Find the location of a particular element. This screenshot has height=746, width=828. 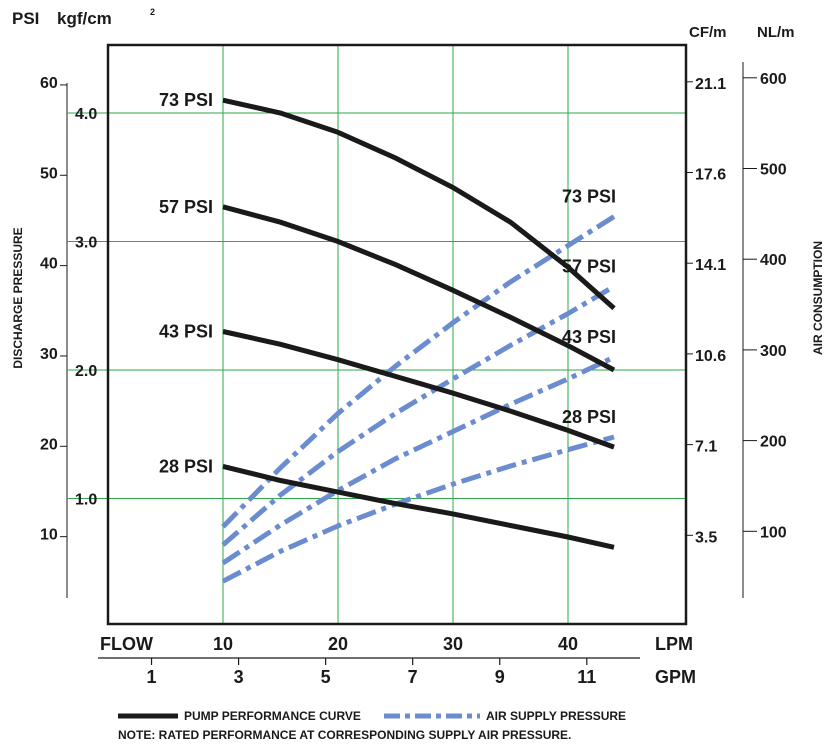

cfm-tick-label: 17.6 is located at coordinates (710, 175).